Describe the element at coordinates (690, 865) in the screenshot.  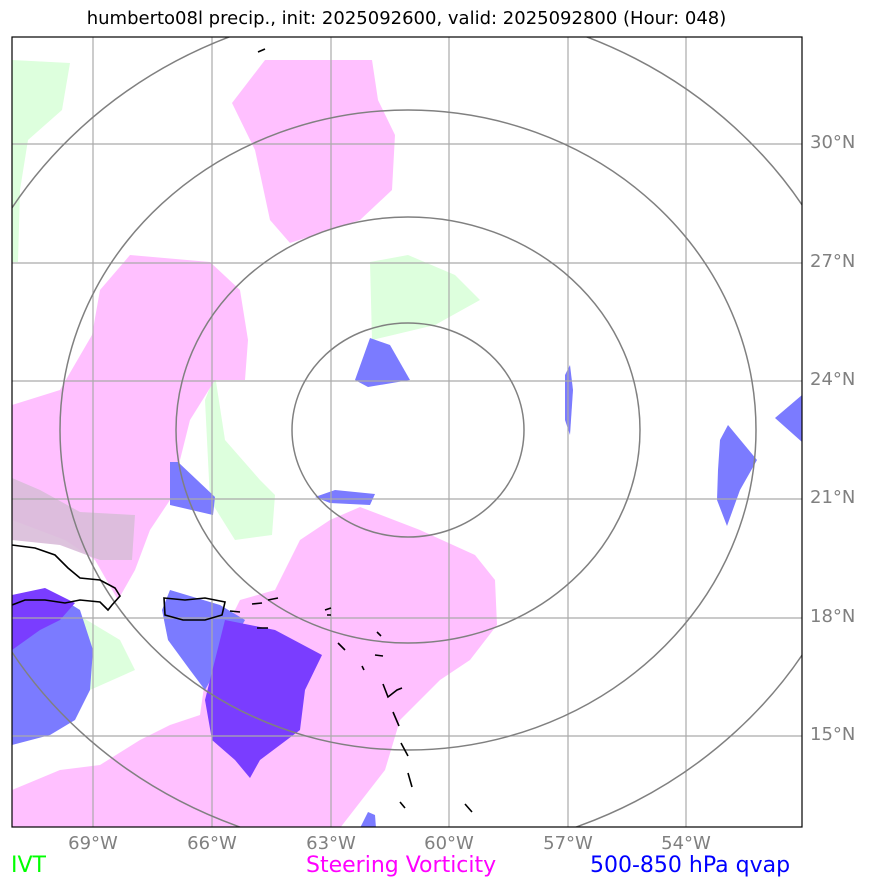
I see `legend-qvap: 500-850 hPa qvap` at that location.